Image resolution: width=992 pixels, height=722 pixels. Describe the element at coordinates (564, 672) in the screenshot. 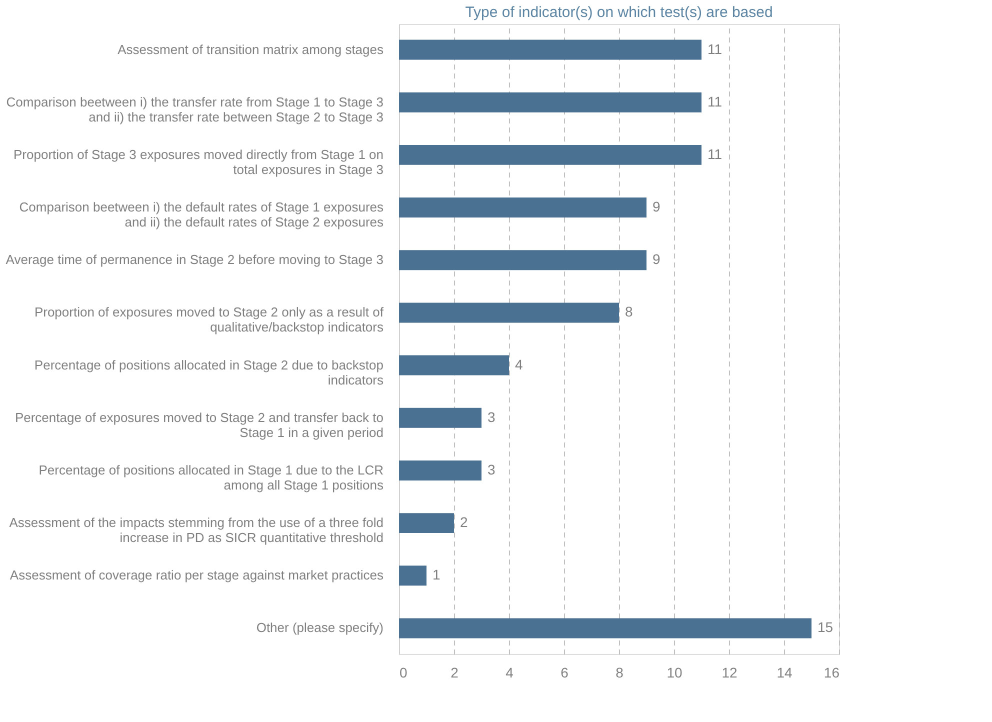

I see `x-tick-label: 6` at that location.